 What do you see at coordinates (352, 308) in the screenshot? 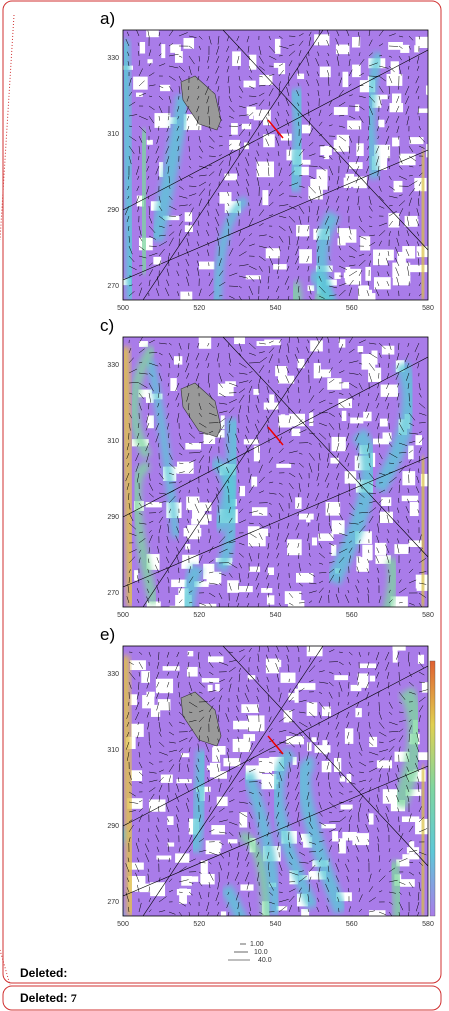
I see `x-tick-label: 560` at bounding box center [352, 308].